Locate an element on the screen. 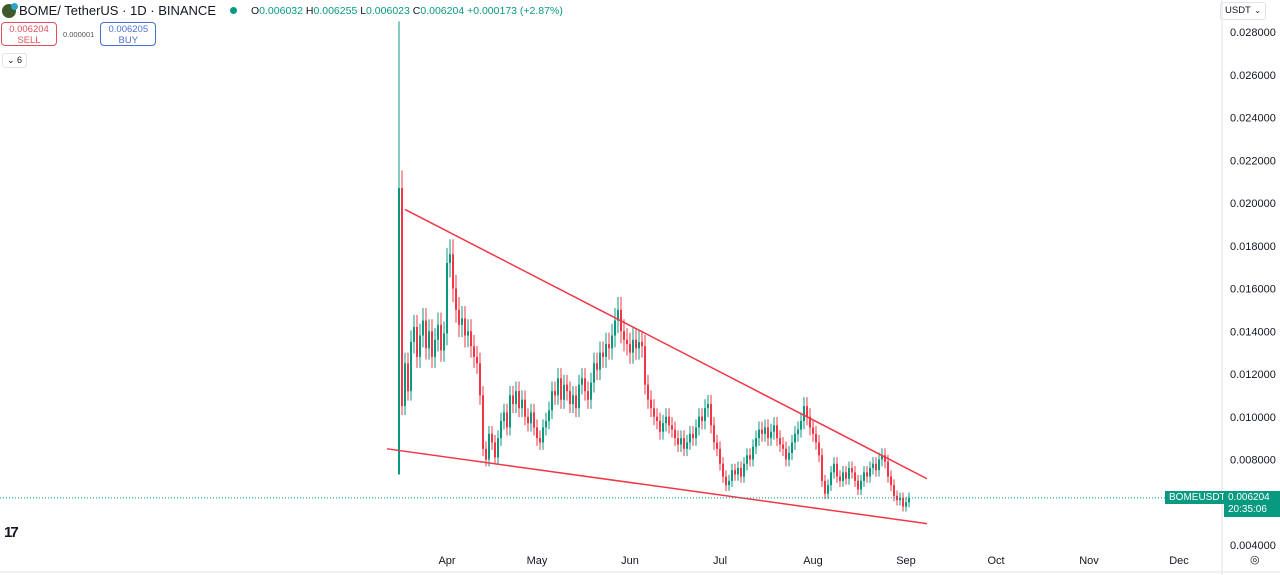  indicators-toggle: ⌄ 6 is located at coordinates (15, 60).